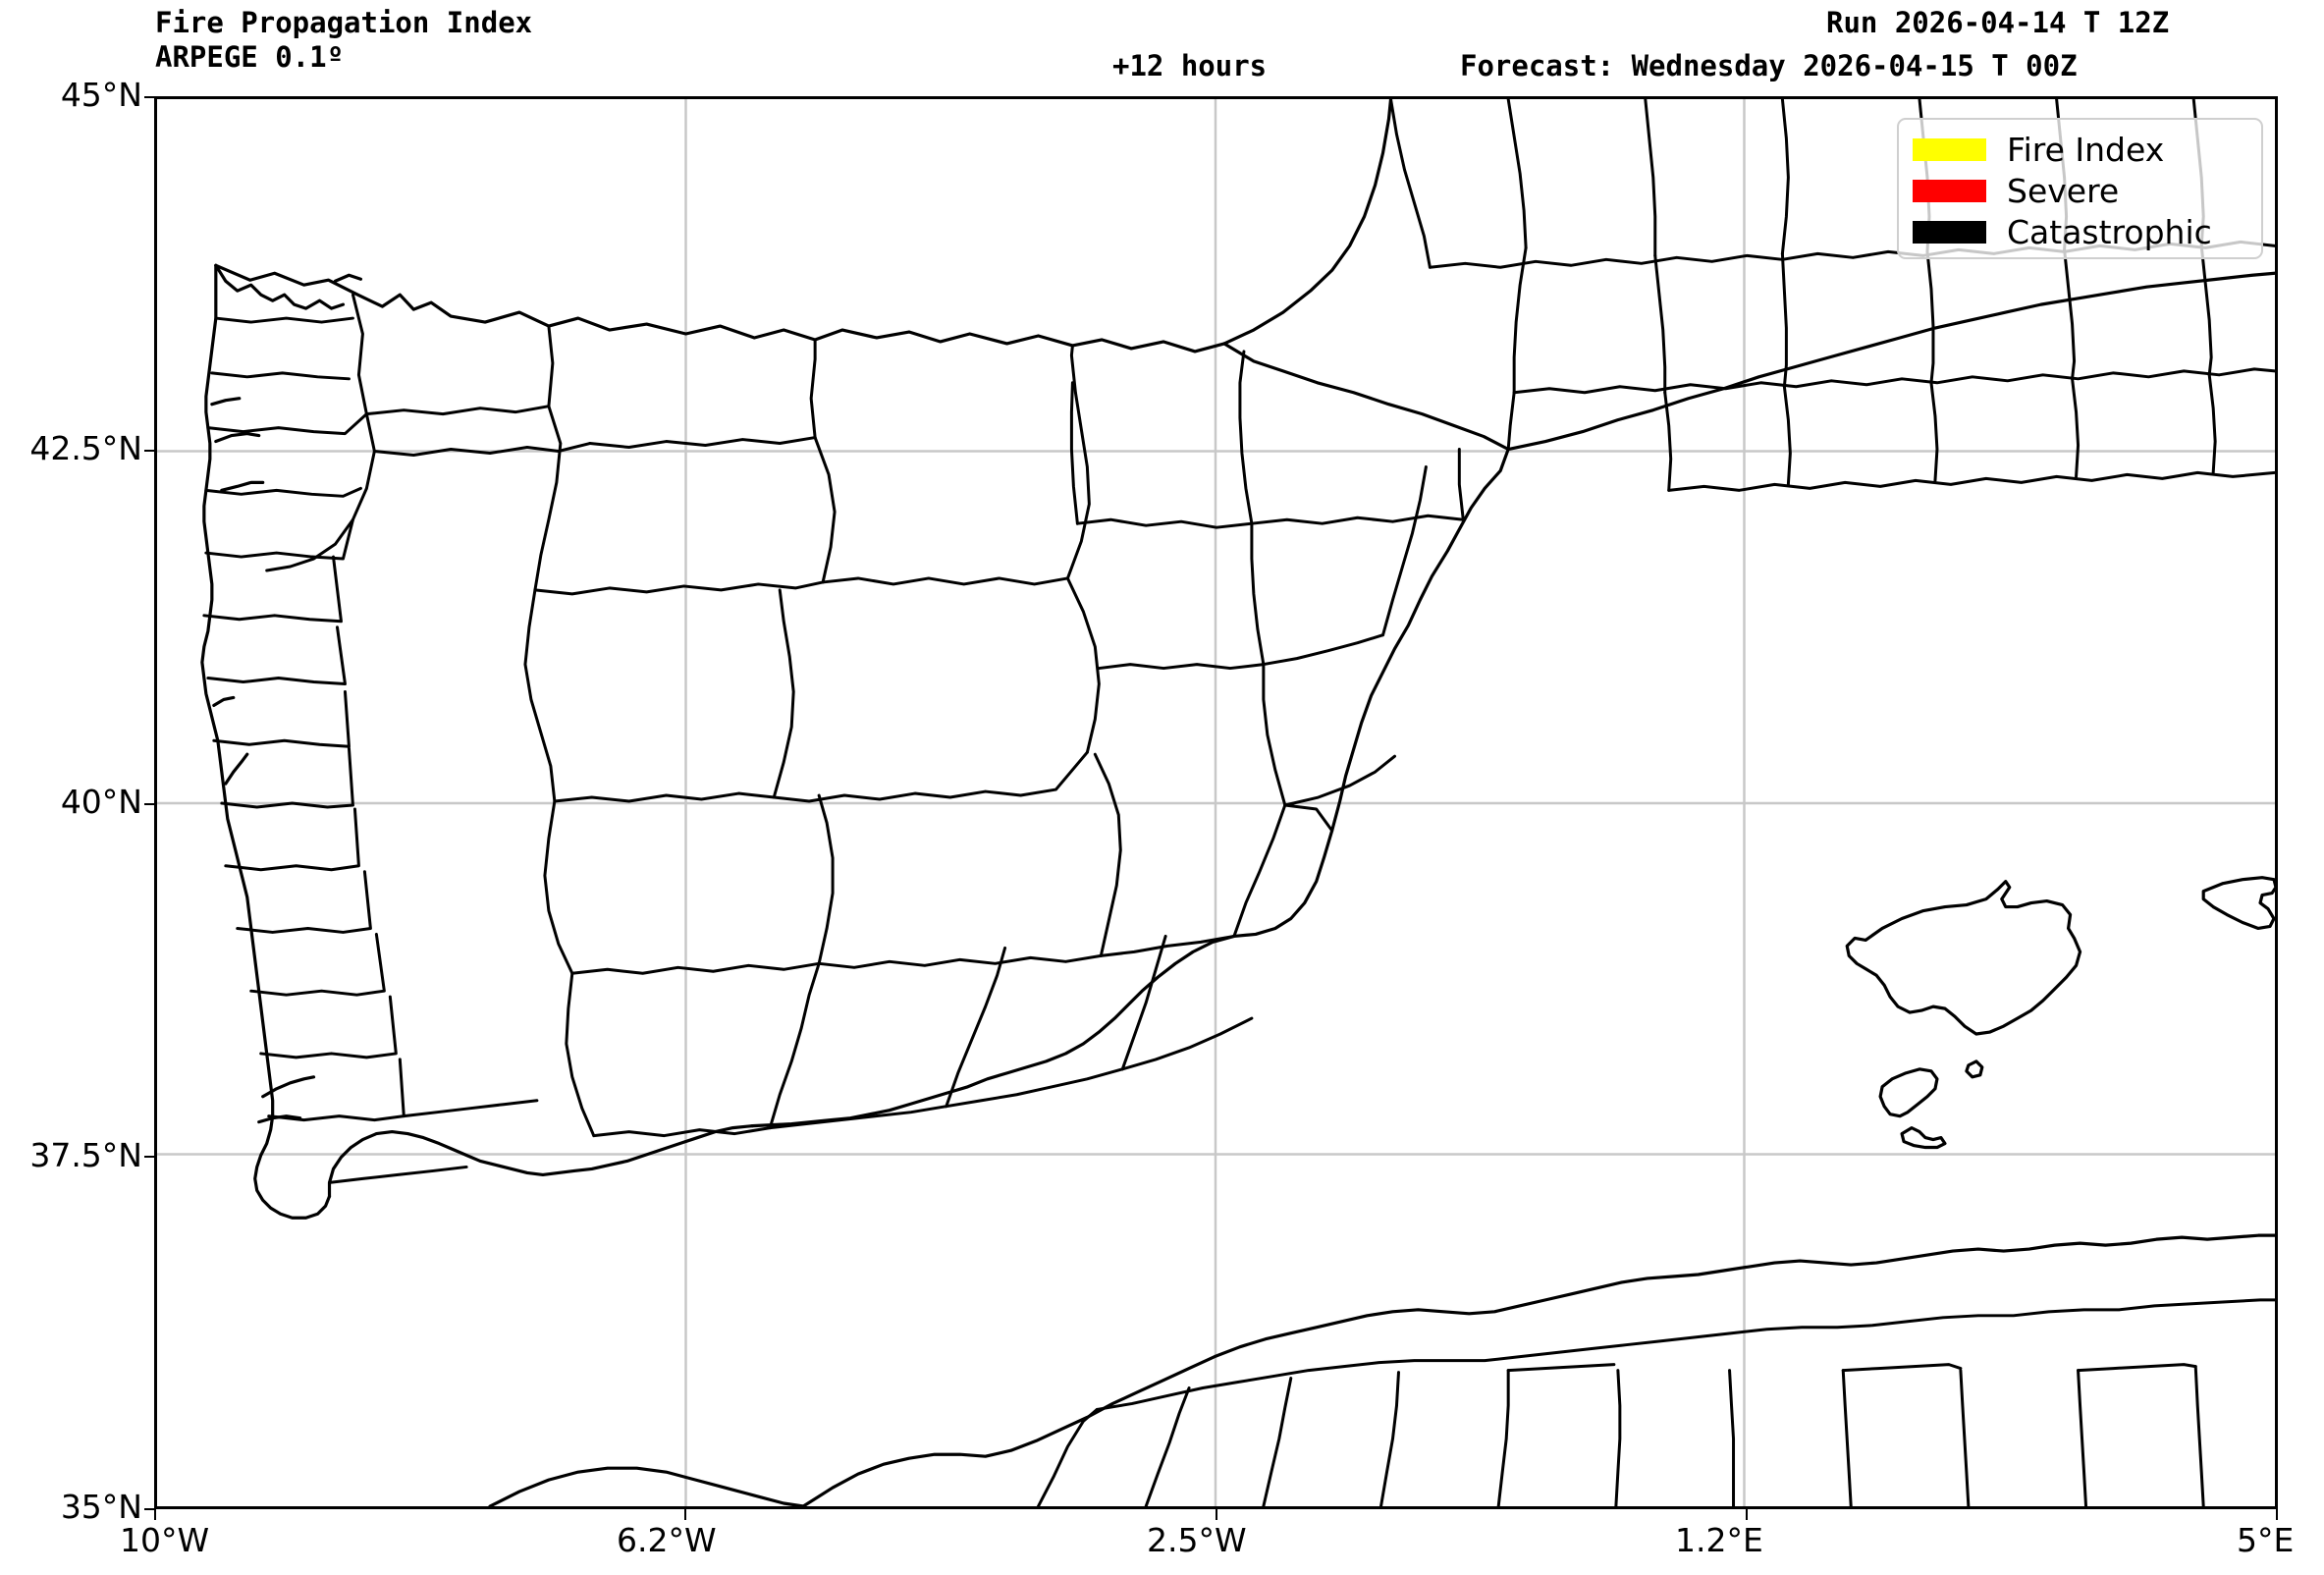 This screenshot has width=2324, height=1575. I want to click on north-africa-coastline, so click(1538, 1369).